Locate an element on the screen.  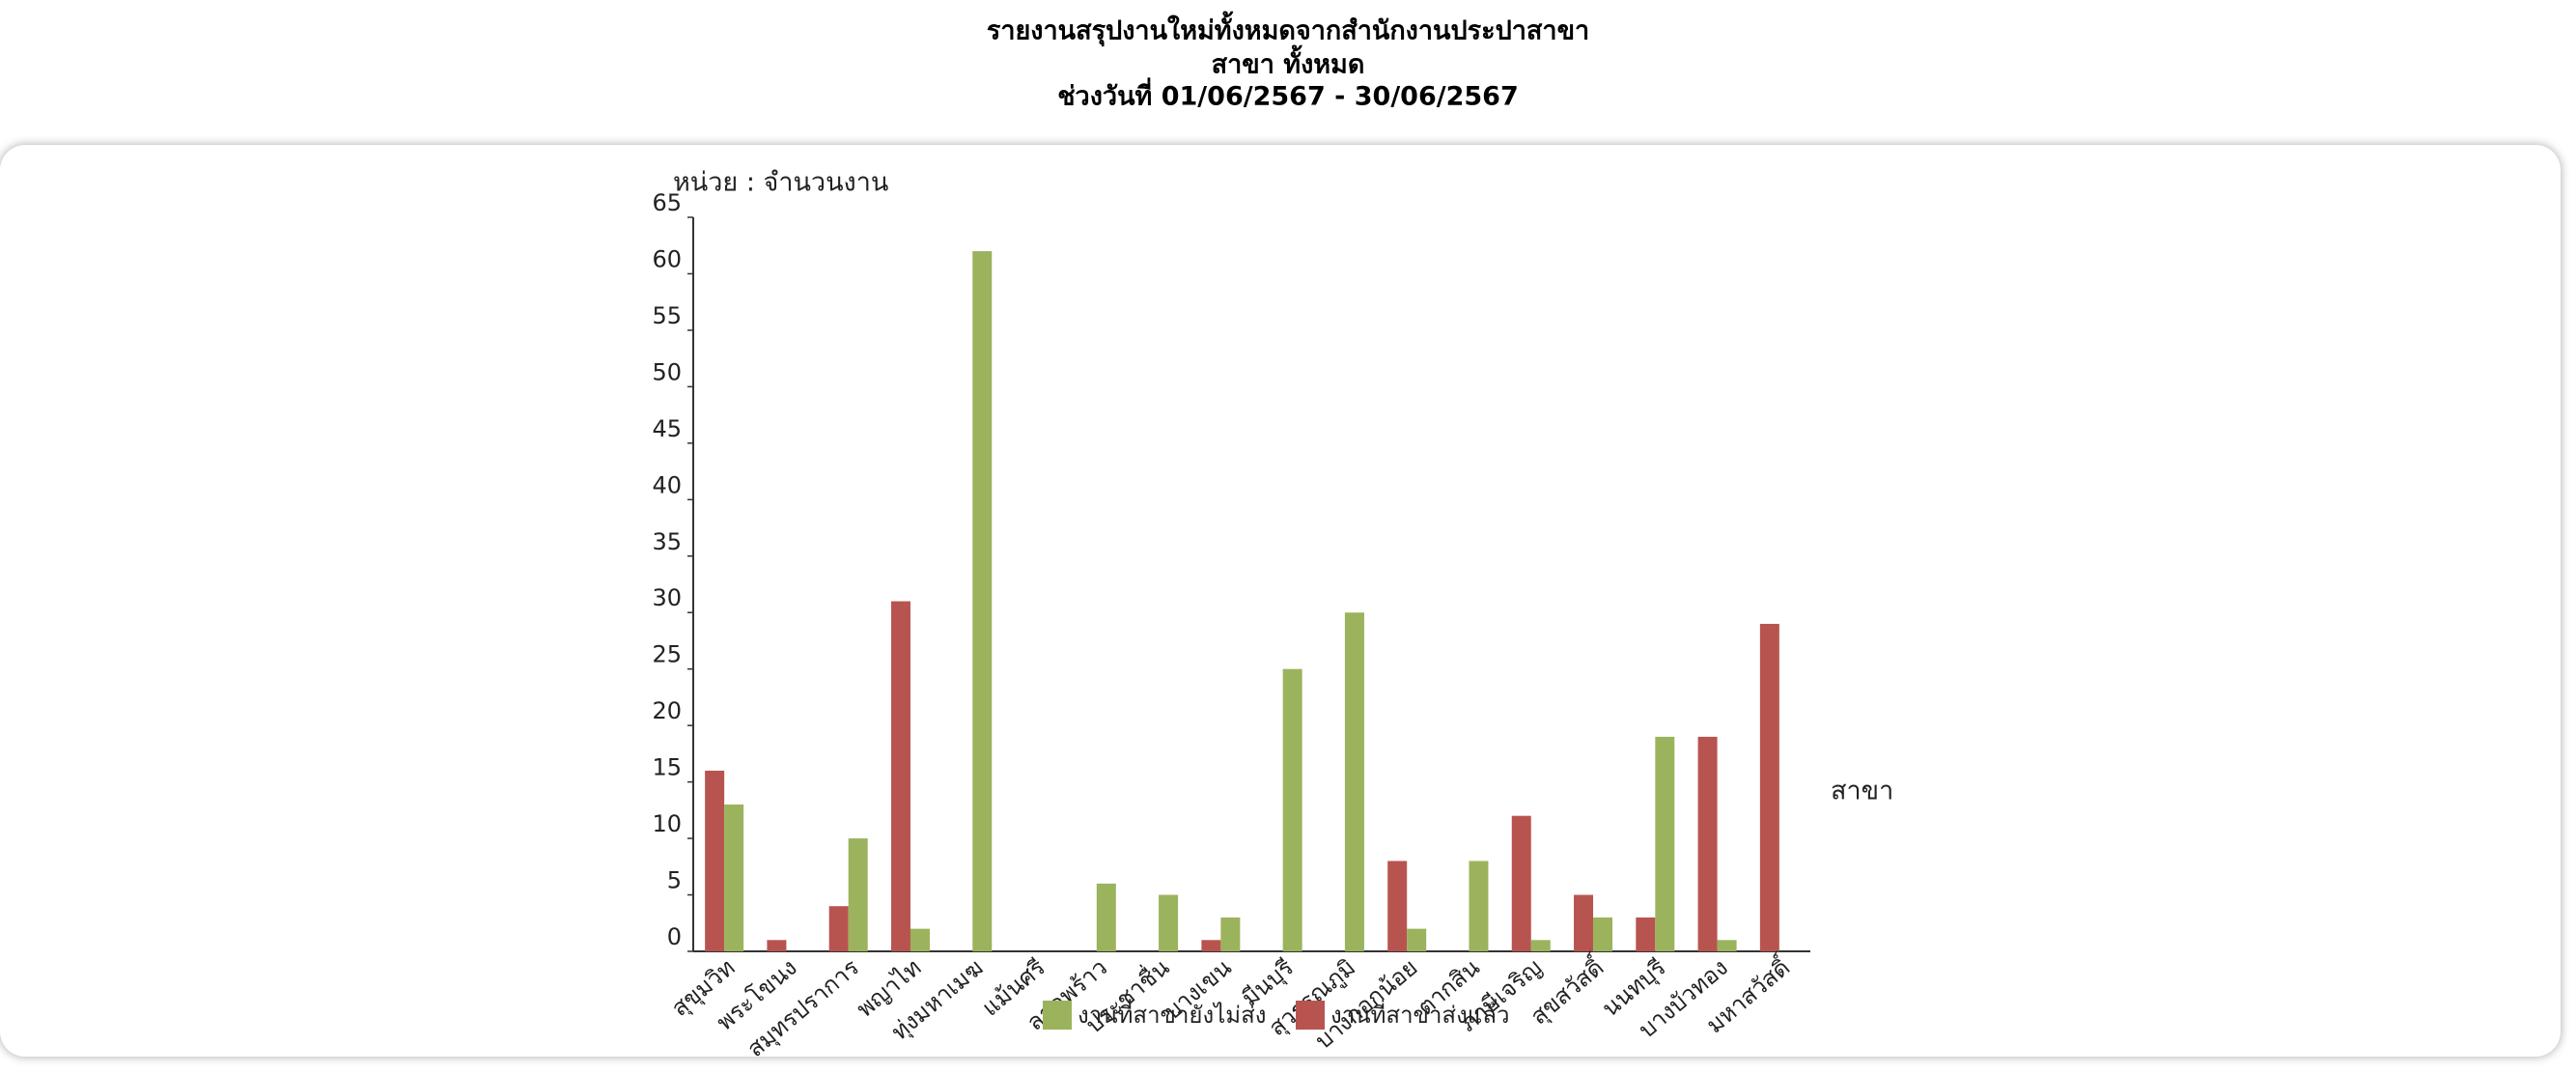
y-tick-label: 65 is located at coordinates (667, 202).